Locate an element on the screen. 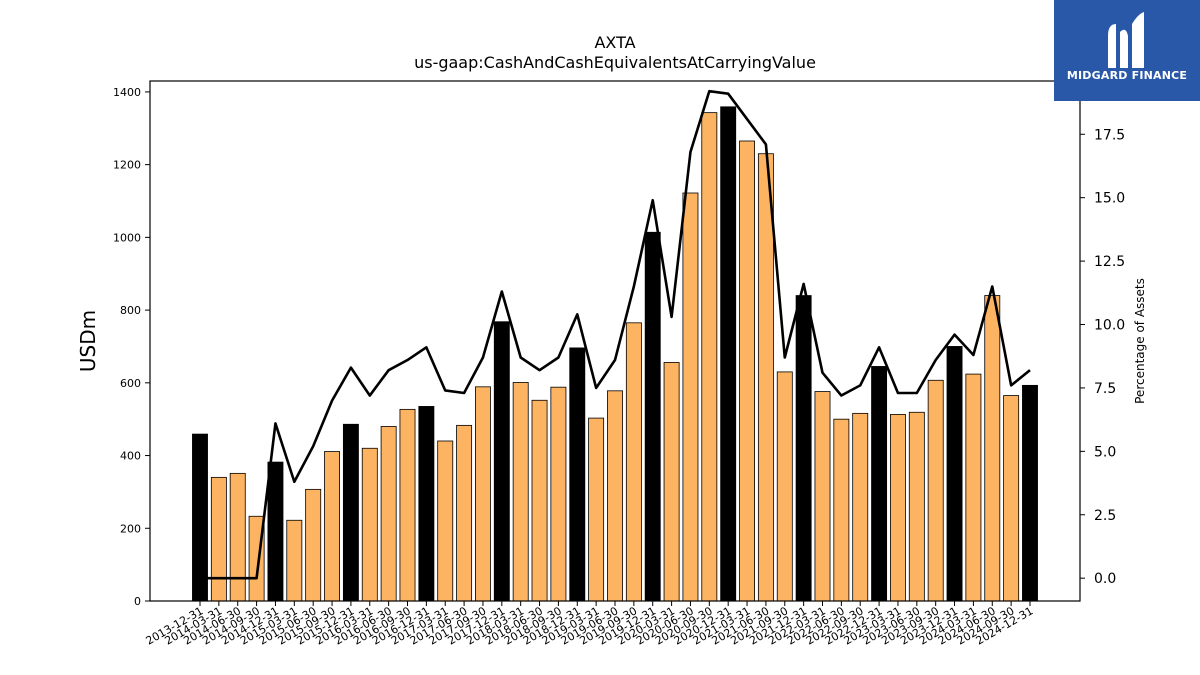 This screenshot has width=1200, height=675. right-tick-label: 7.5 is located at coordinates (1105, 389).